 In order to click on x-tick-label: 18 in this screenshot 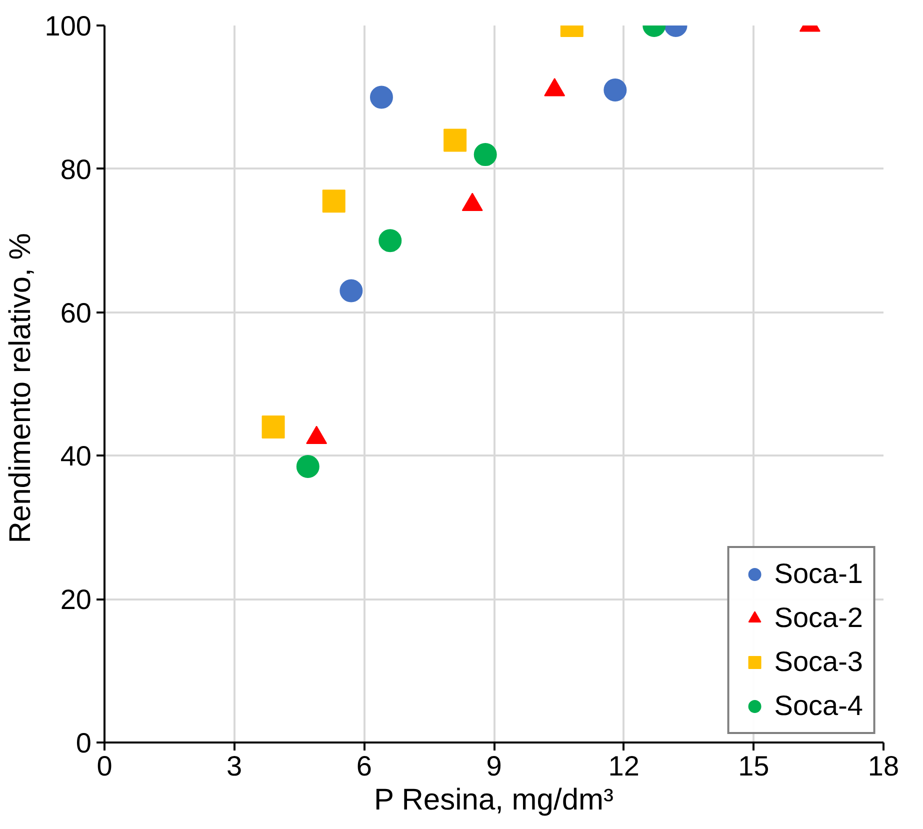, I will do `click(884, 766)`.